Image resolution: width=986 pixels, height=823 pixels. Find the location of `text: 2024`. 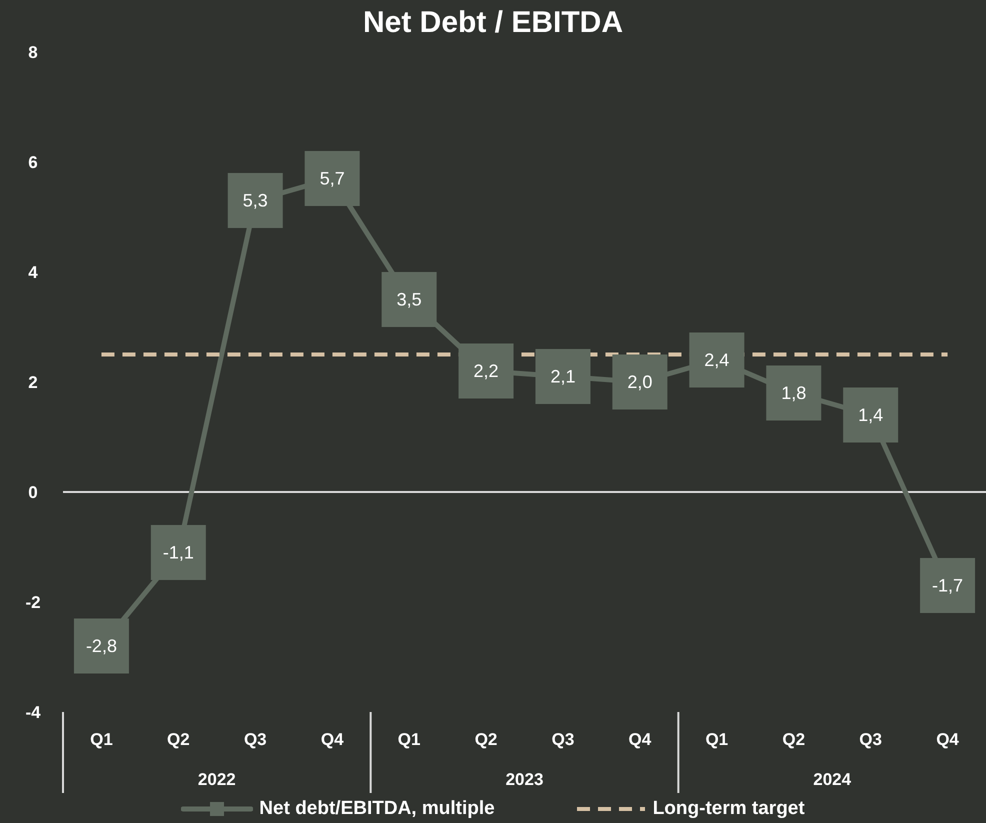

text: 2024 is located at coordinates (832, 779).